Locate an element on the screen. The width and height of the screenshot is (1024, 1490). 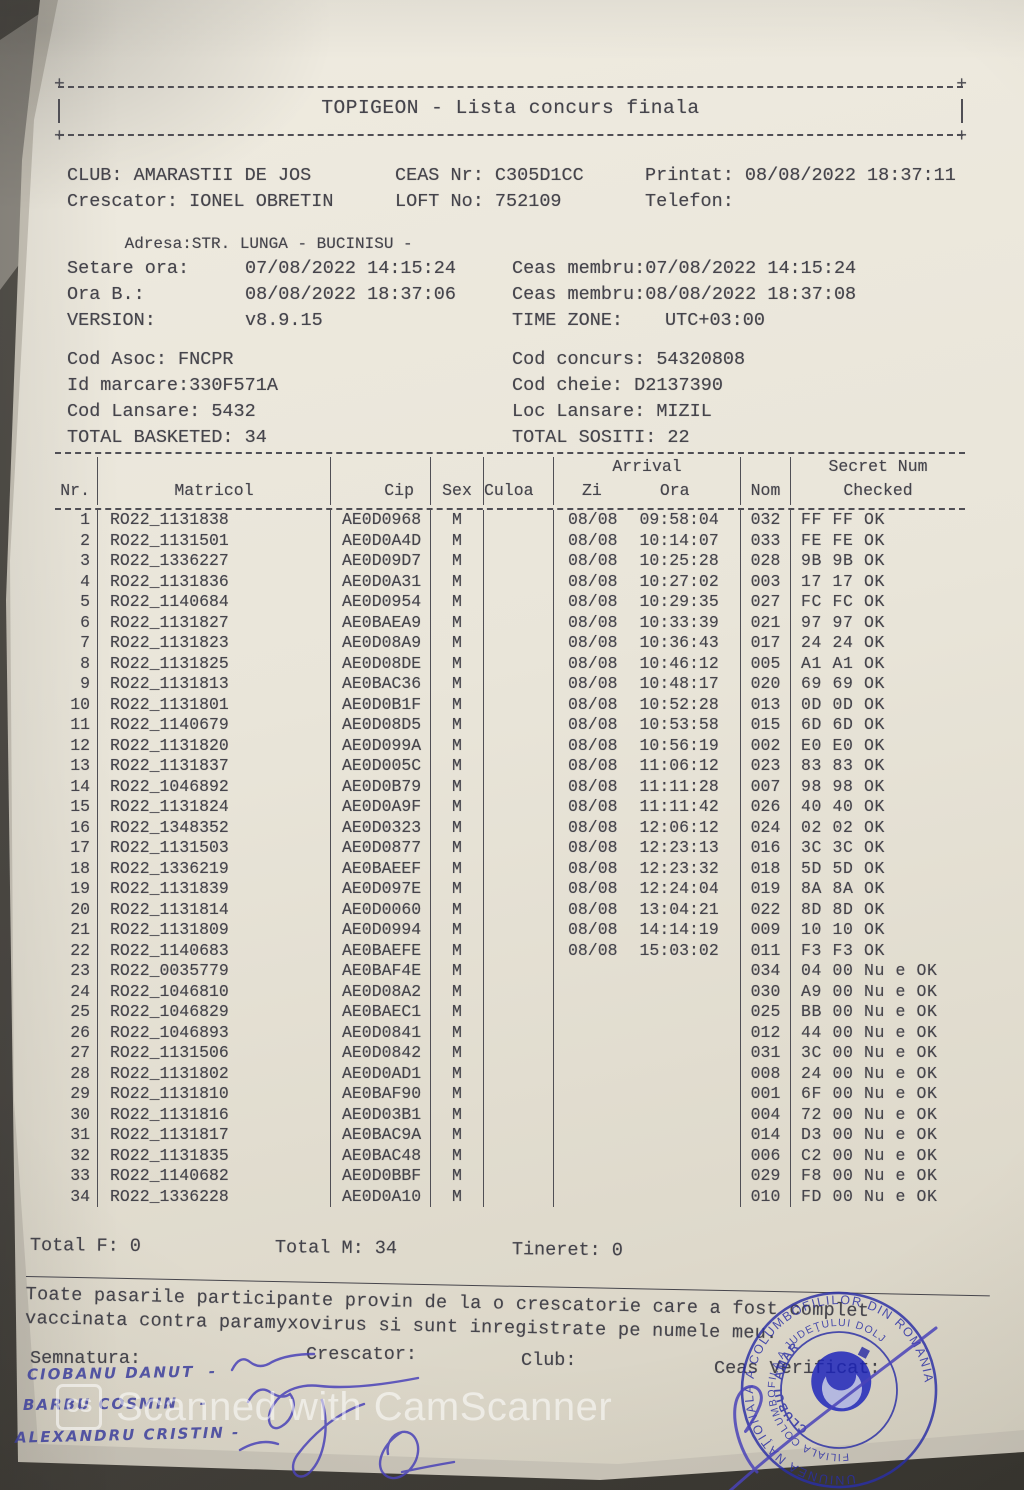
cell-arrival: 08/08 14:14:19 is located at coordinates (646, 930).